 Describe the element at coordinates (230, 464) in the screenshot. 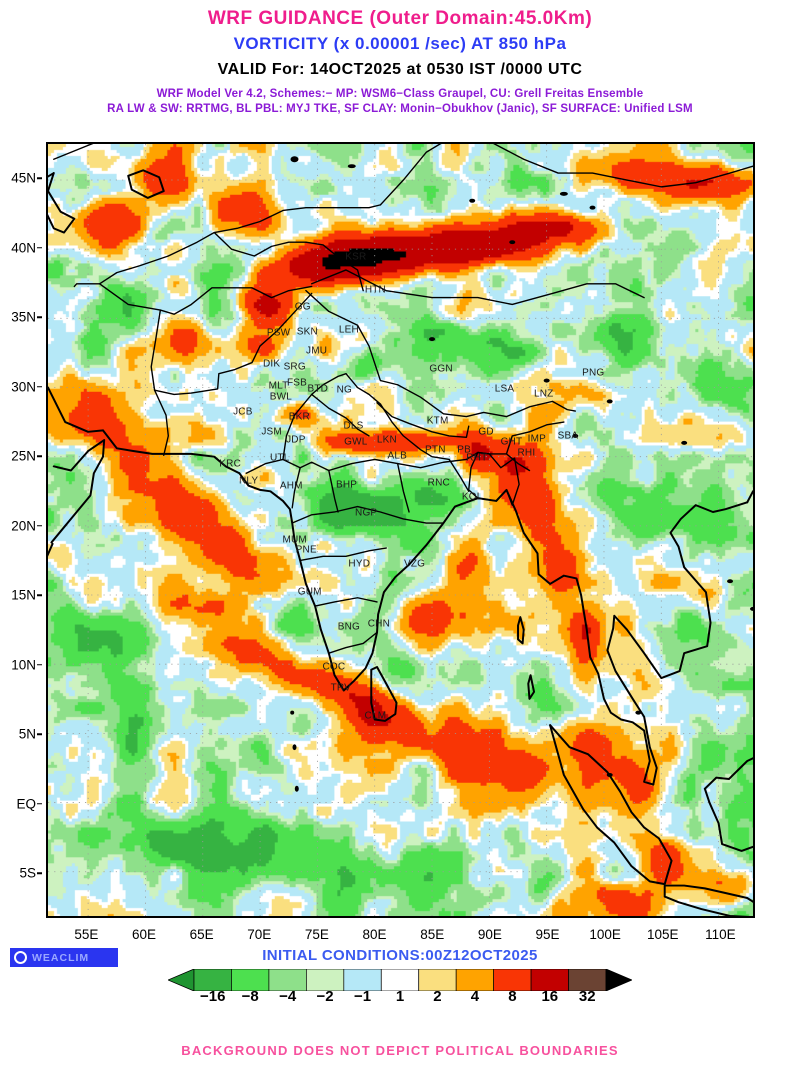

I see `city-label: KRC` at that location.